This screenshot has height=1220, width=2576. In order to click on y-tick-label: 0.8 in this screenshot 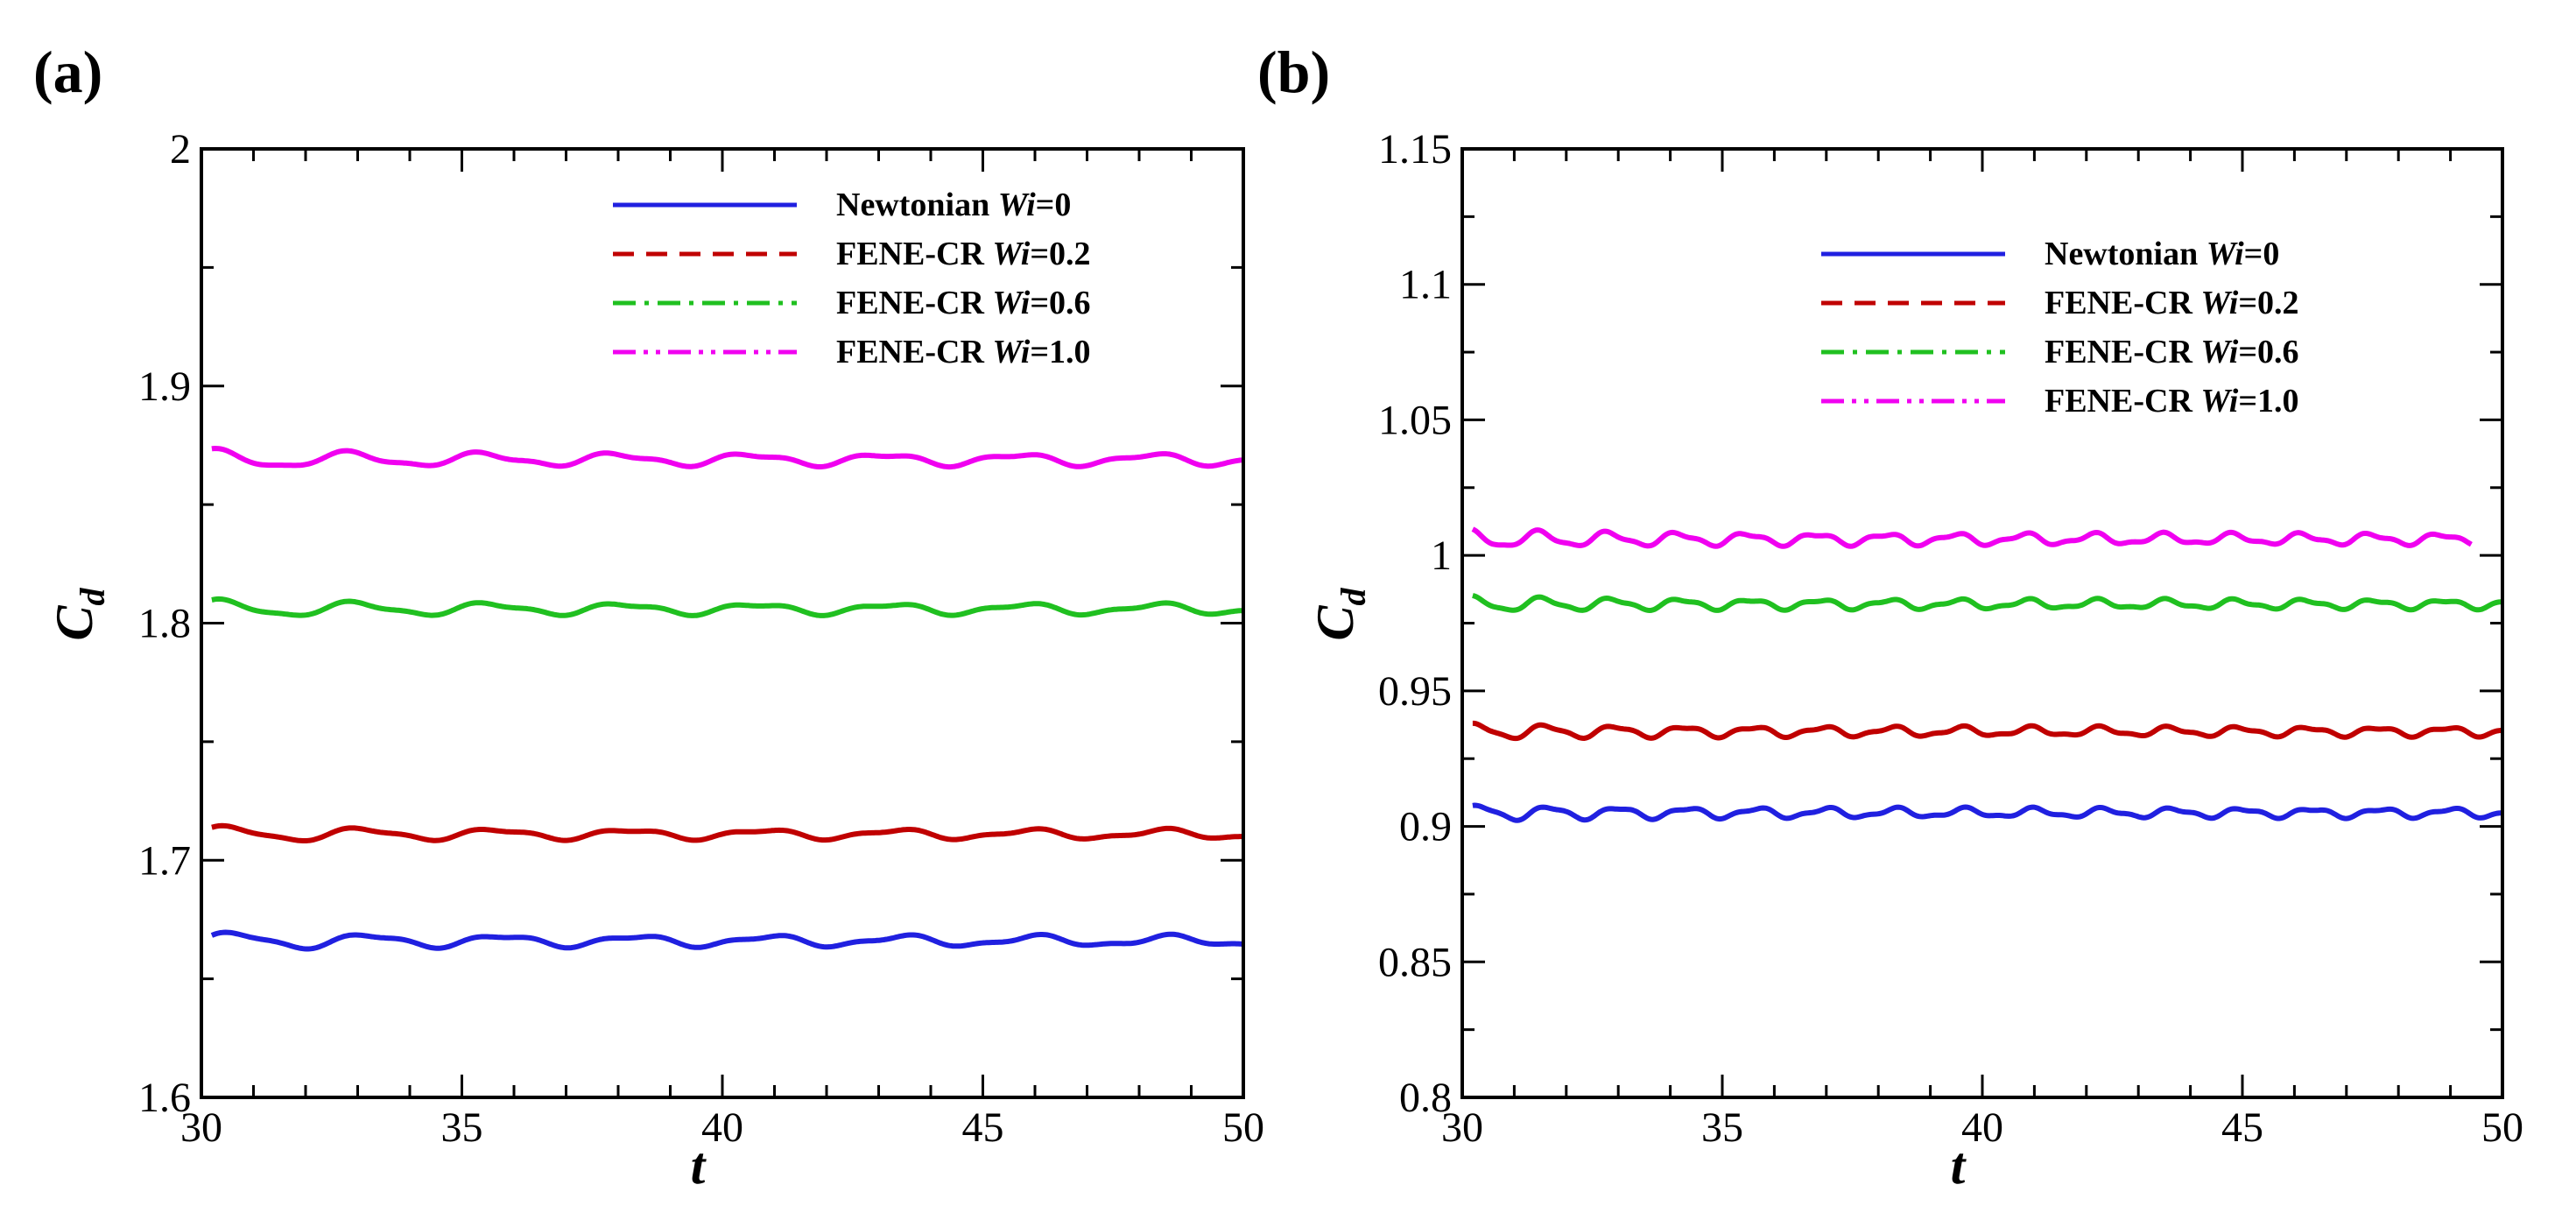, I will do `click(1425, 1098)`.